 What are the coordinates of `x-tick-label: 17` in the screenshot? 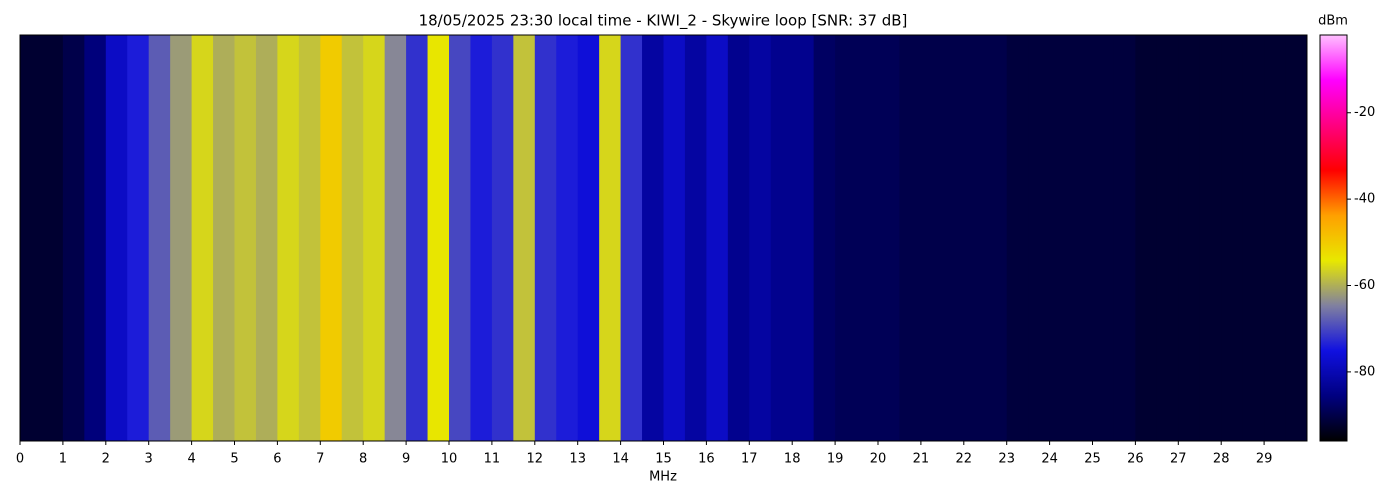 It's located at (749, 459).